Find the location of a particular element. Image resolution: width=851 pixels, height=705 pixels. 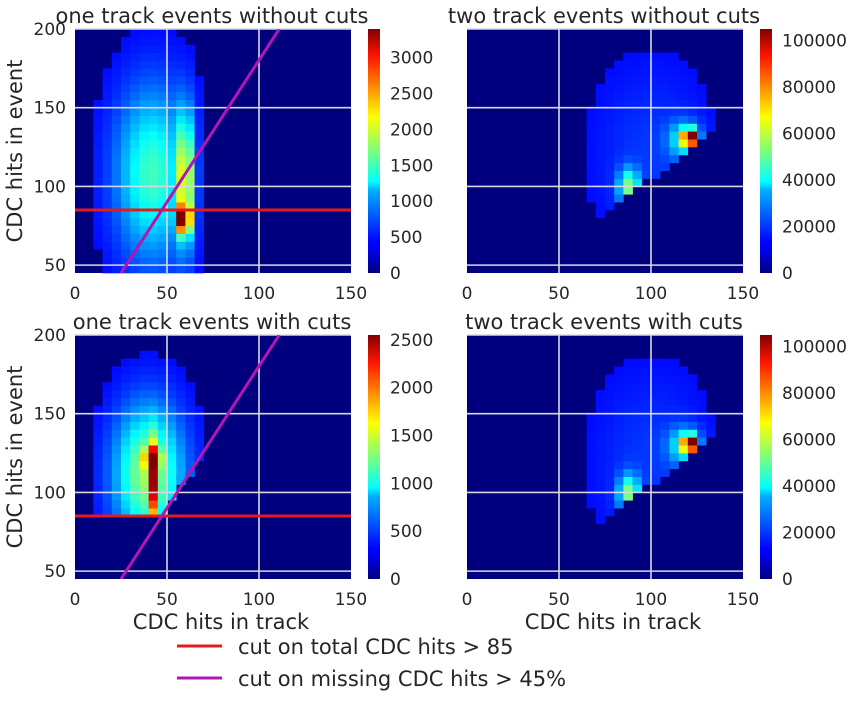

legend-label: cut on total CDC hits > 85 is located at coordinates (375, 647).